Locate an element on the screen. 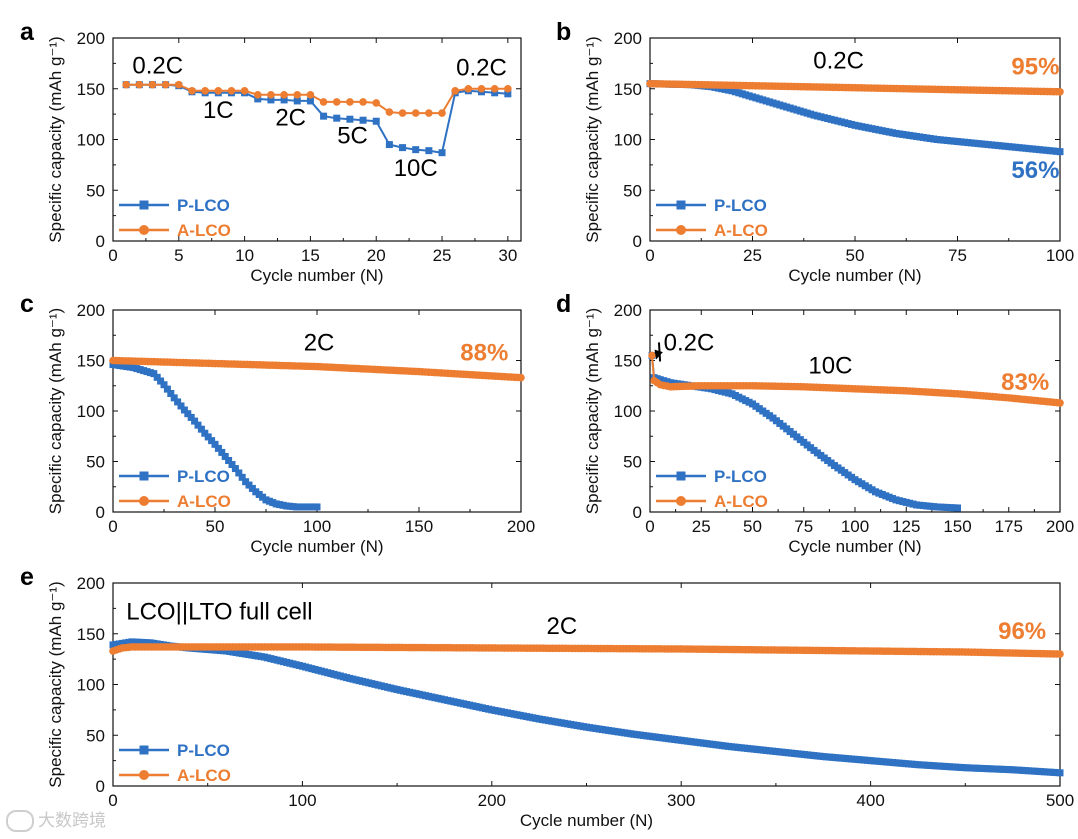 The width and height of the screenshot is (1078, 839). retention-label: 96% is located at coordinates (1022, 631).